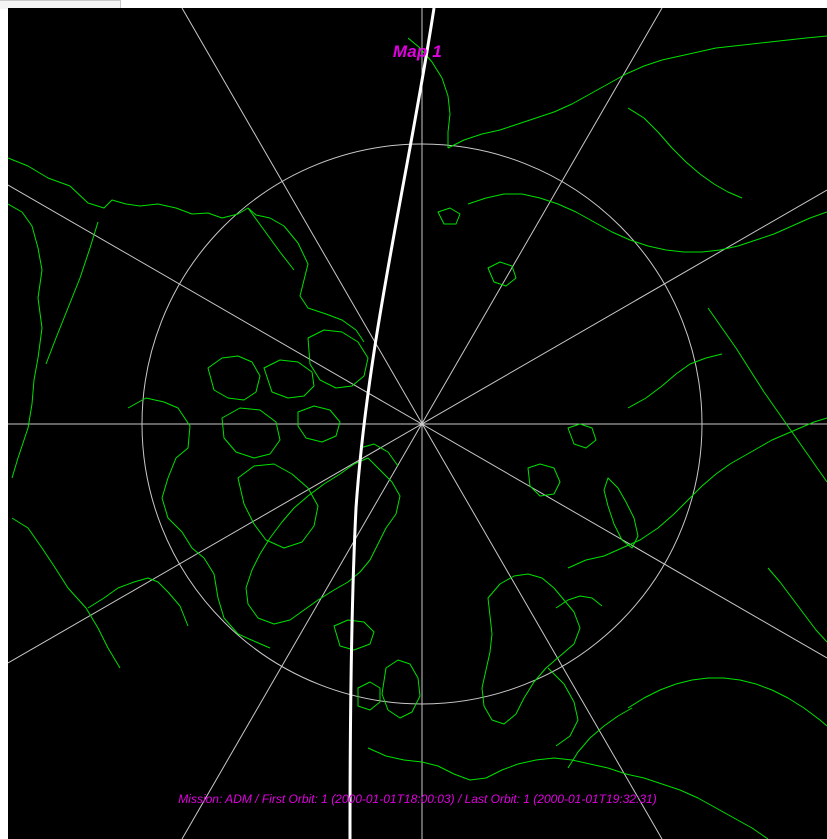  I want to click on coastline-kola, so click(579, 602).